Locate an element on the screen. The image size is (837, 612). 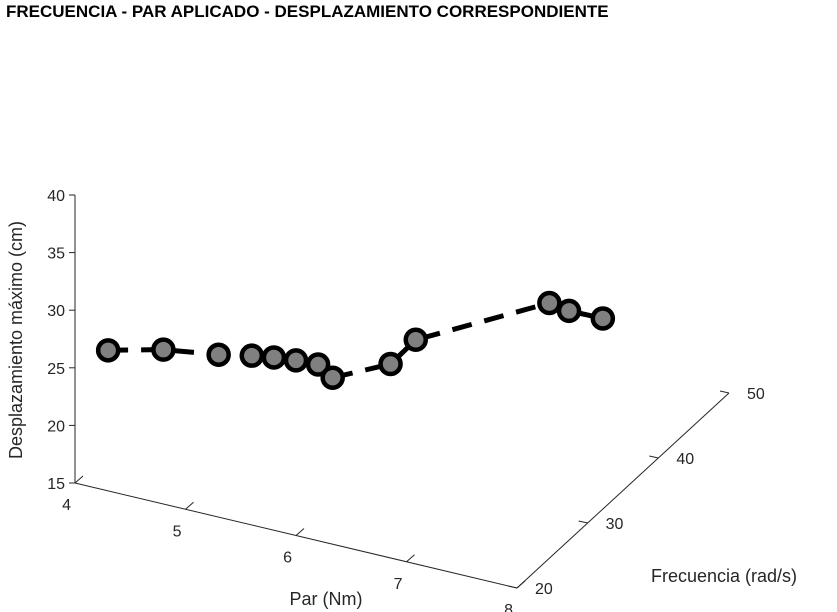
data-series is located at coordinates (355, 340).